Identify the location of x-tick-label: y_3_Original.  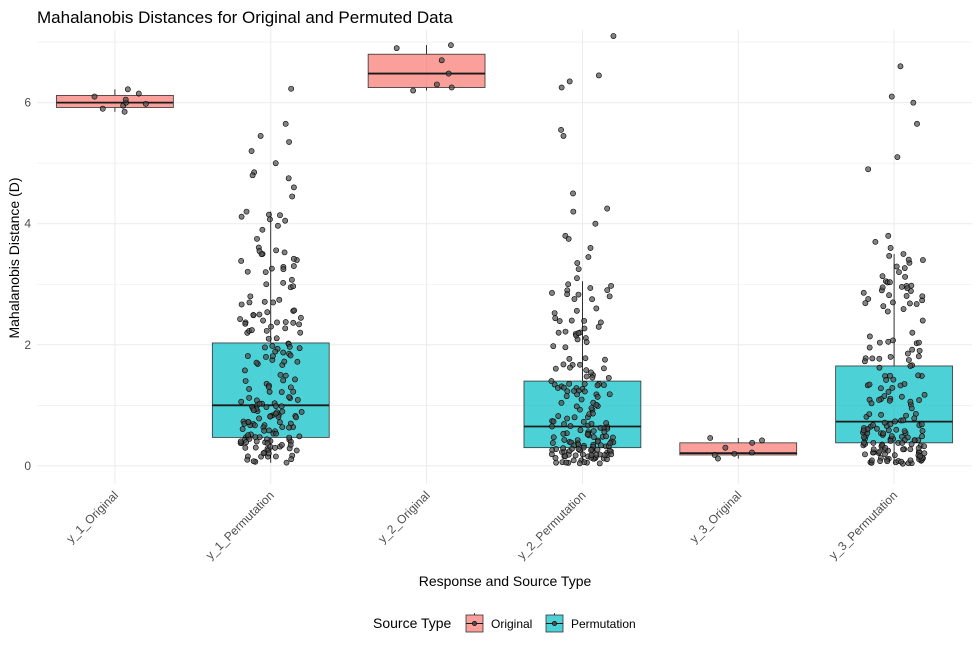
(716, 517).